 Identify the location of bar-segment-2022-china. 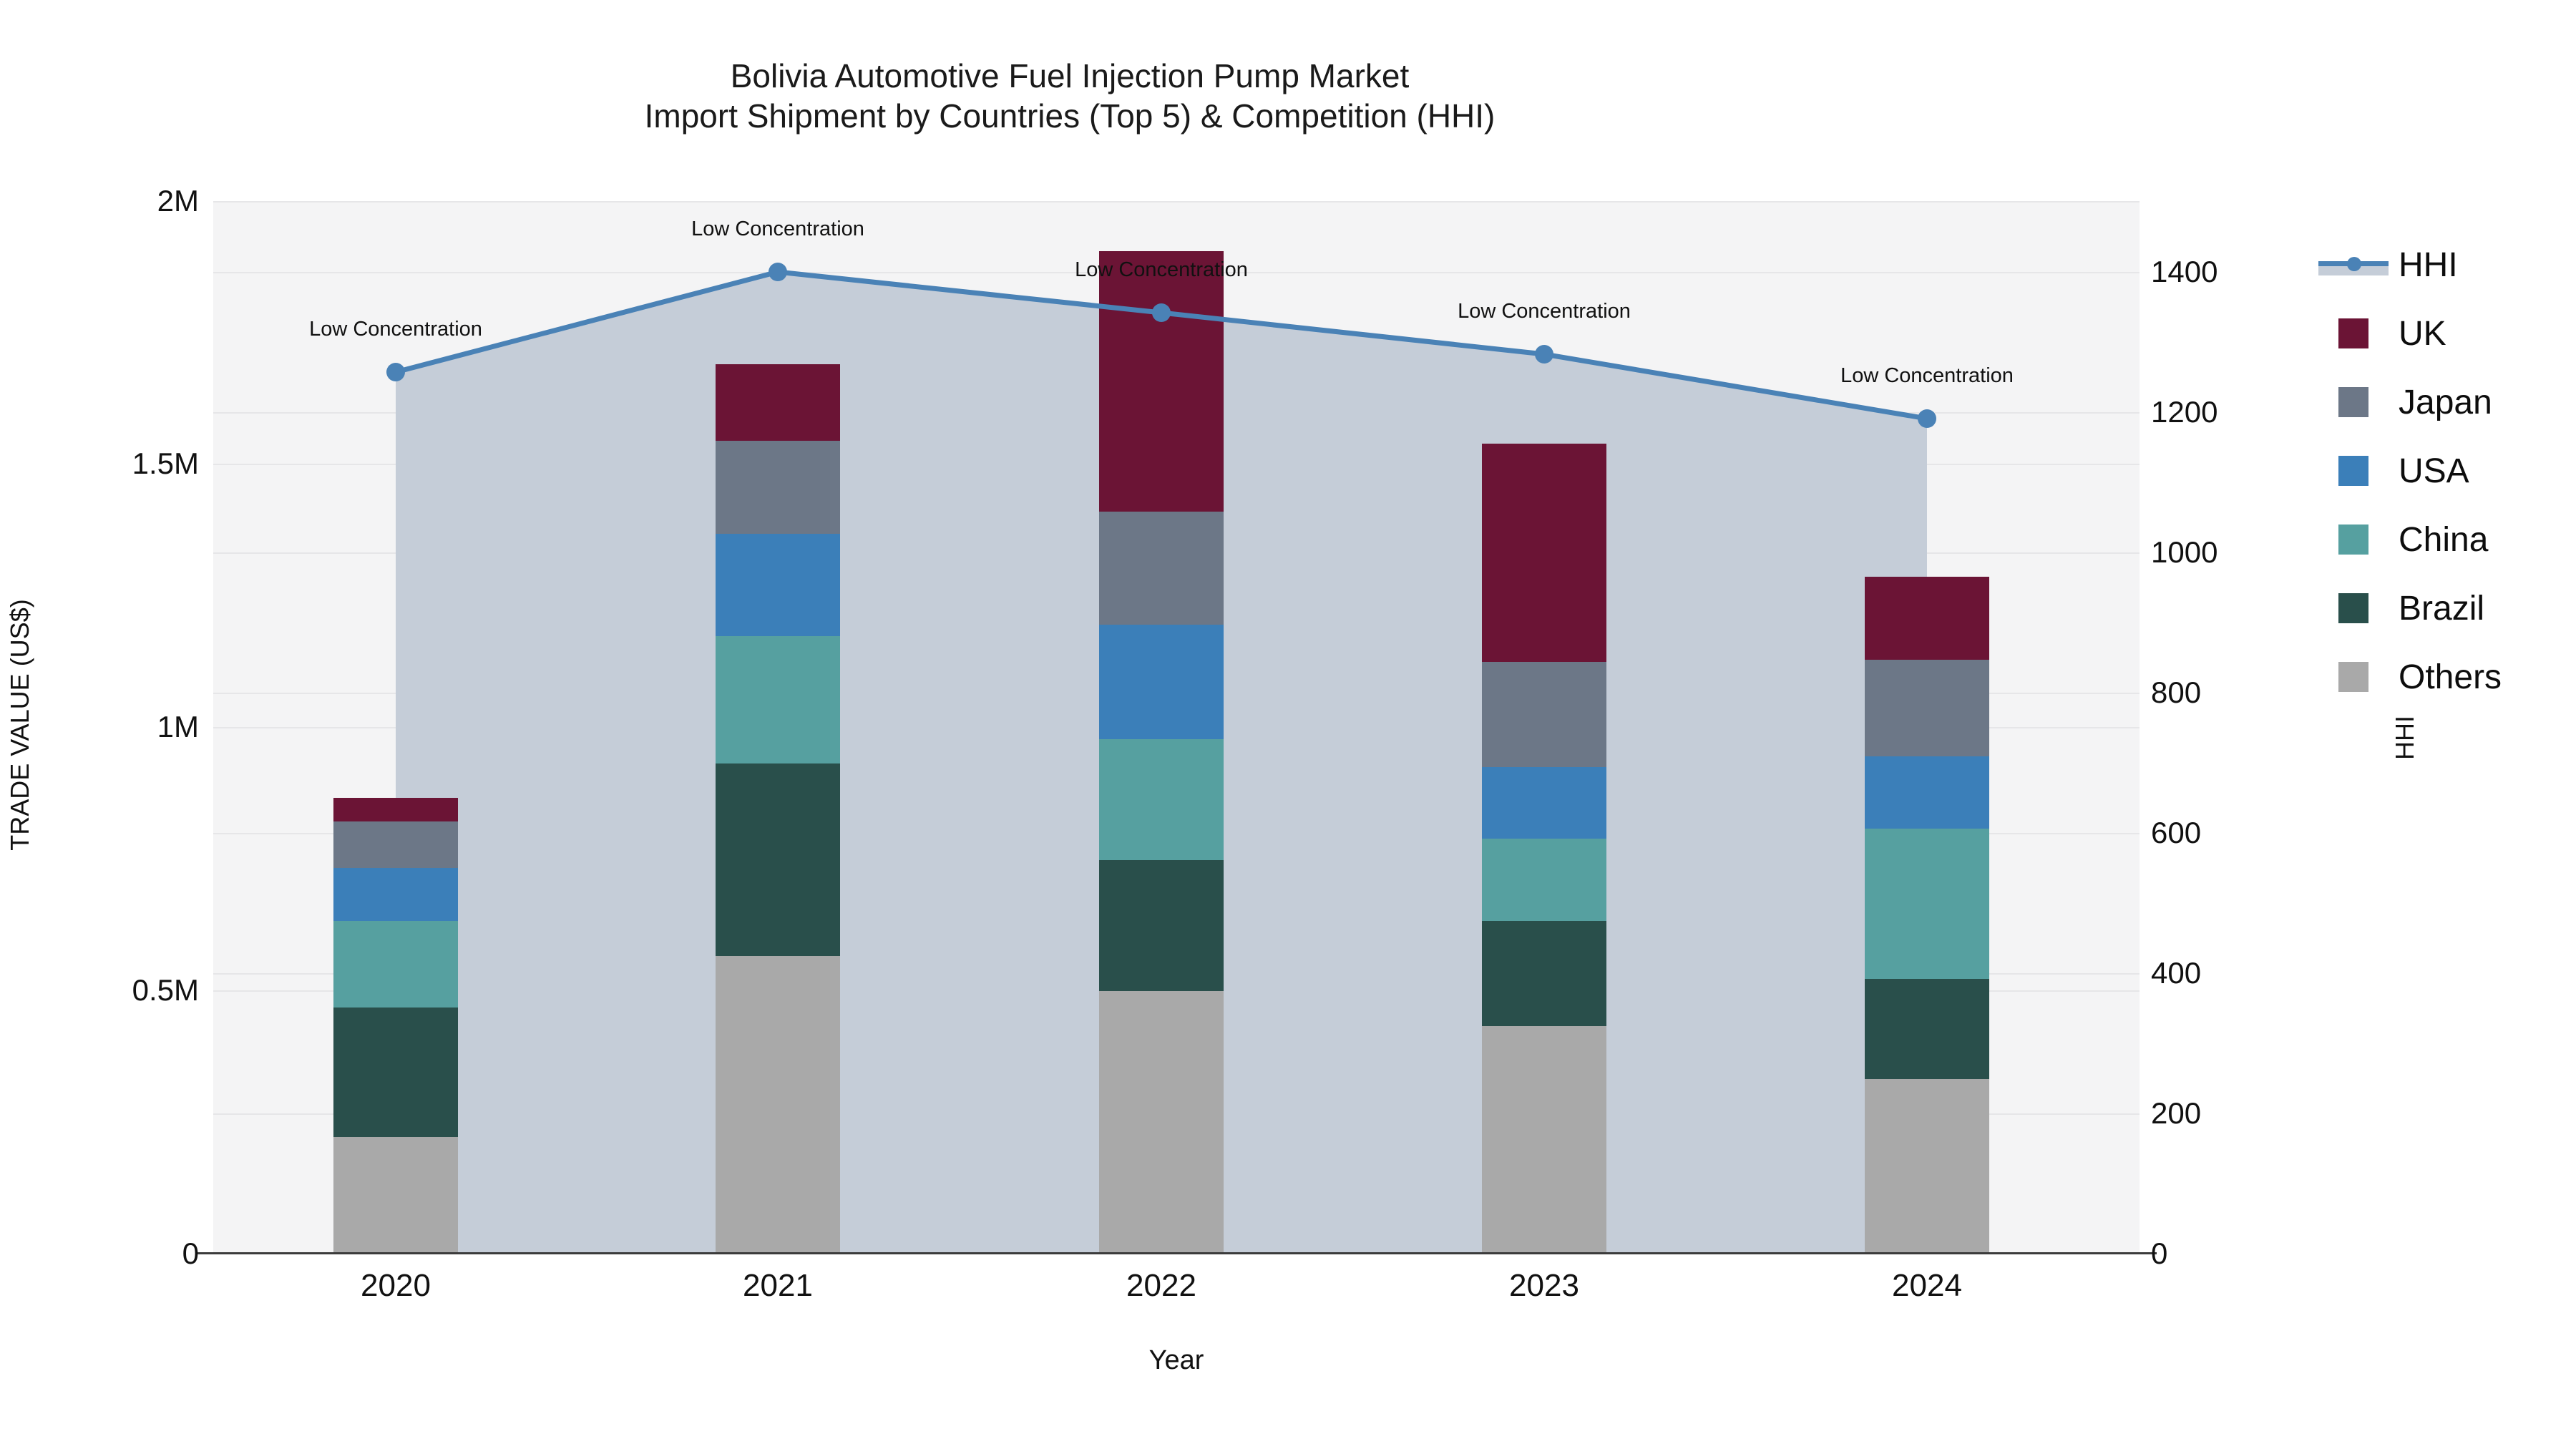
(1161, 799).